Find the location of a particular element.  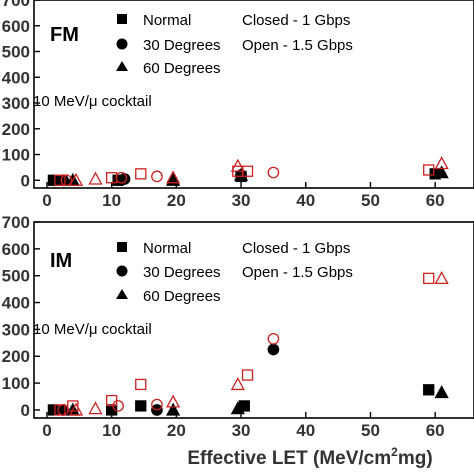

panel-label-fm: FM is located at coordinates (64, 35).